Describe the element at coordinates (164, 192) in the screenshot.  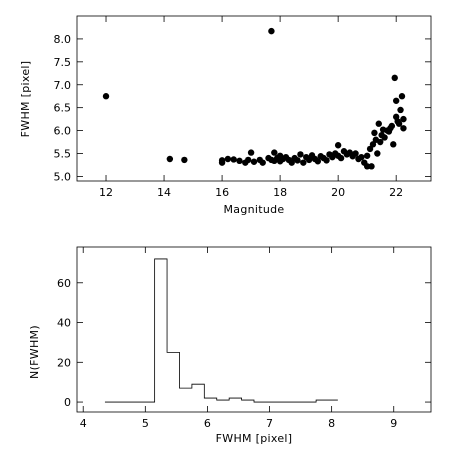
I see `scatter-x-tick-label: 14` at that location.